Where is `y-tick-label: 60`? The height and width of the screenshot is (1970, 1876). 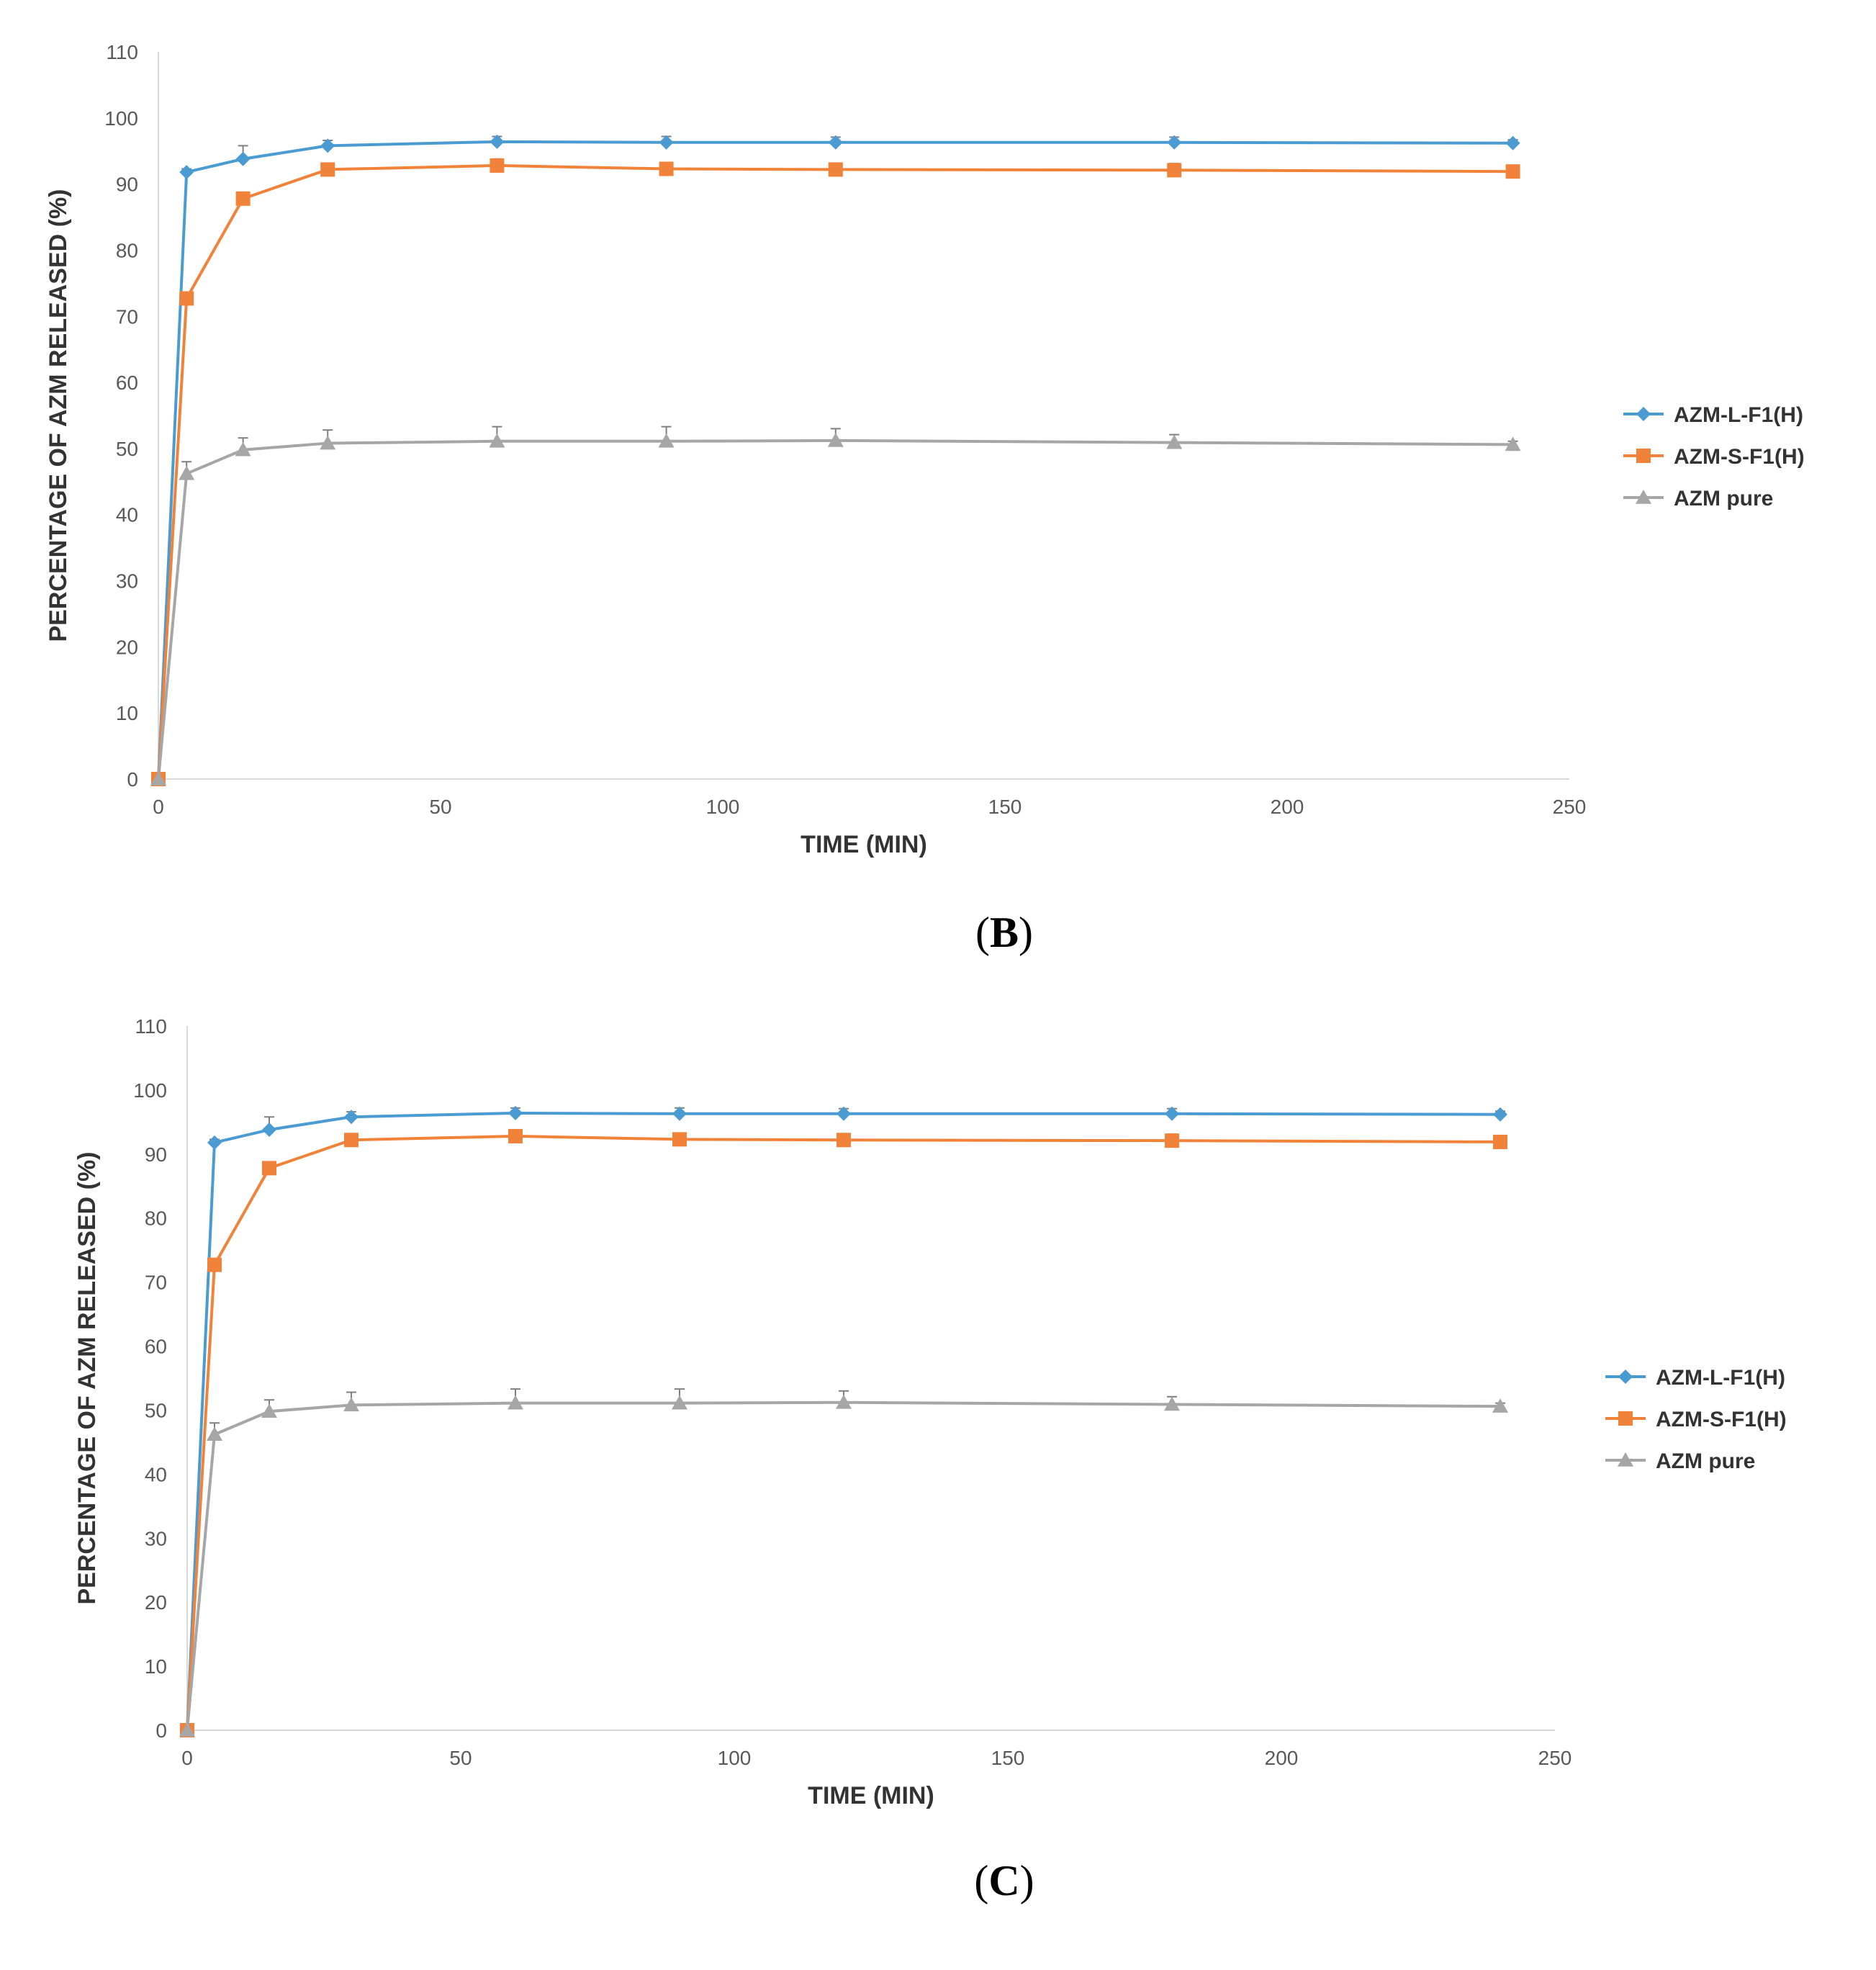
y-tick-label: 60 is located at coordinates (127, 383).